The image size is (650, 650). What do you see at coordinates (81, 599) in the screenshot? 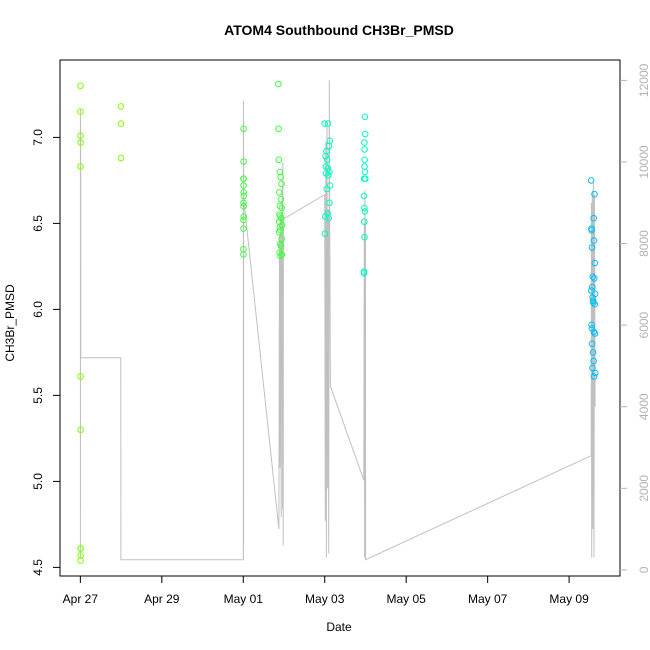
I see `x-tick-label: Apr 27` at bounding box center [81, 599].